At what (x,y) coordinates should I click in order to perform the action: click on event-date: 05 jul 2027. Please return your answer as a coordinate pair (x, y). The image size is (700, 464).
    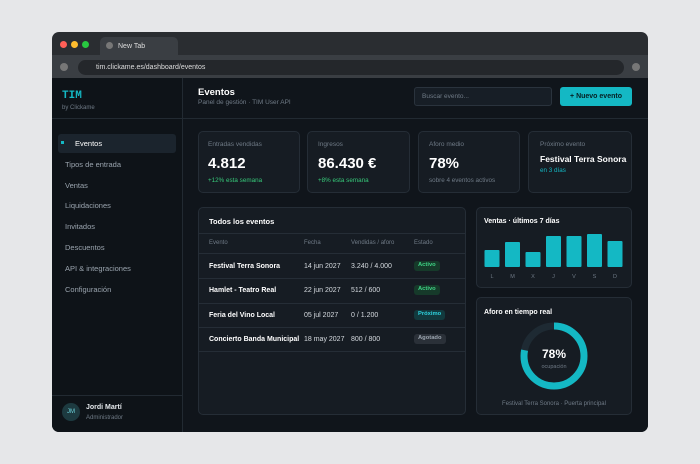
    Looking at the image, I should click on (321, 315).